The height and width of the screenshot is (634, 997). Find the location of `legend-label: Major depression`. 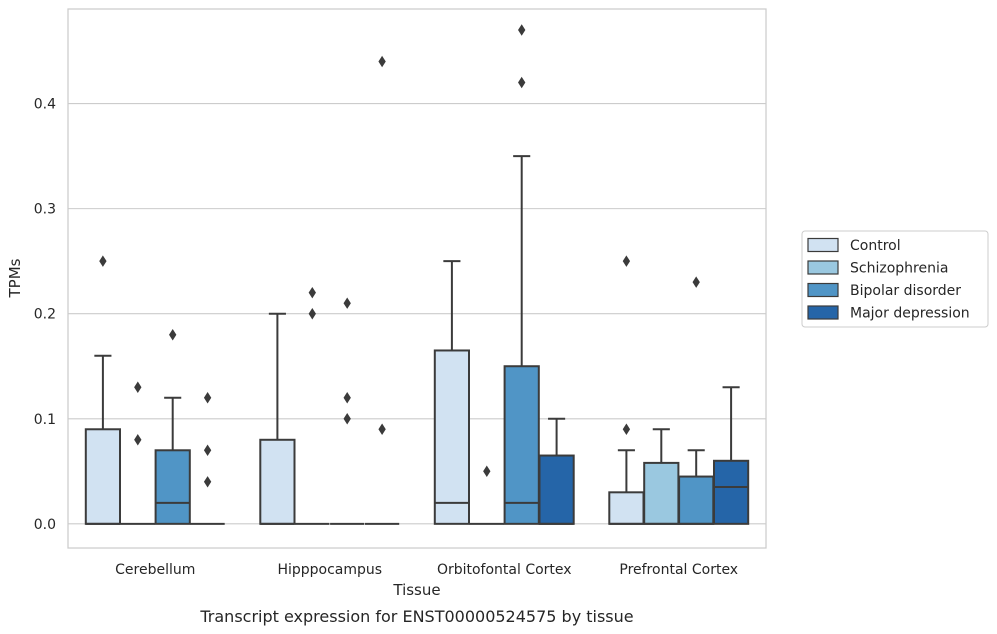

legend-label: Major depression is located at coordinates (910, 314).